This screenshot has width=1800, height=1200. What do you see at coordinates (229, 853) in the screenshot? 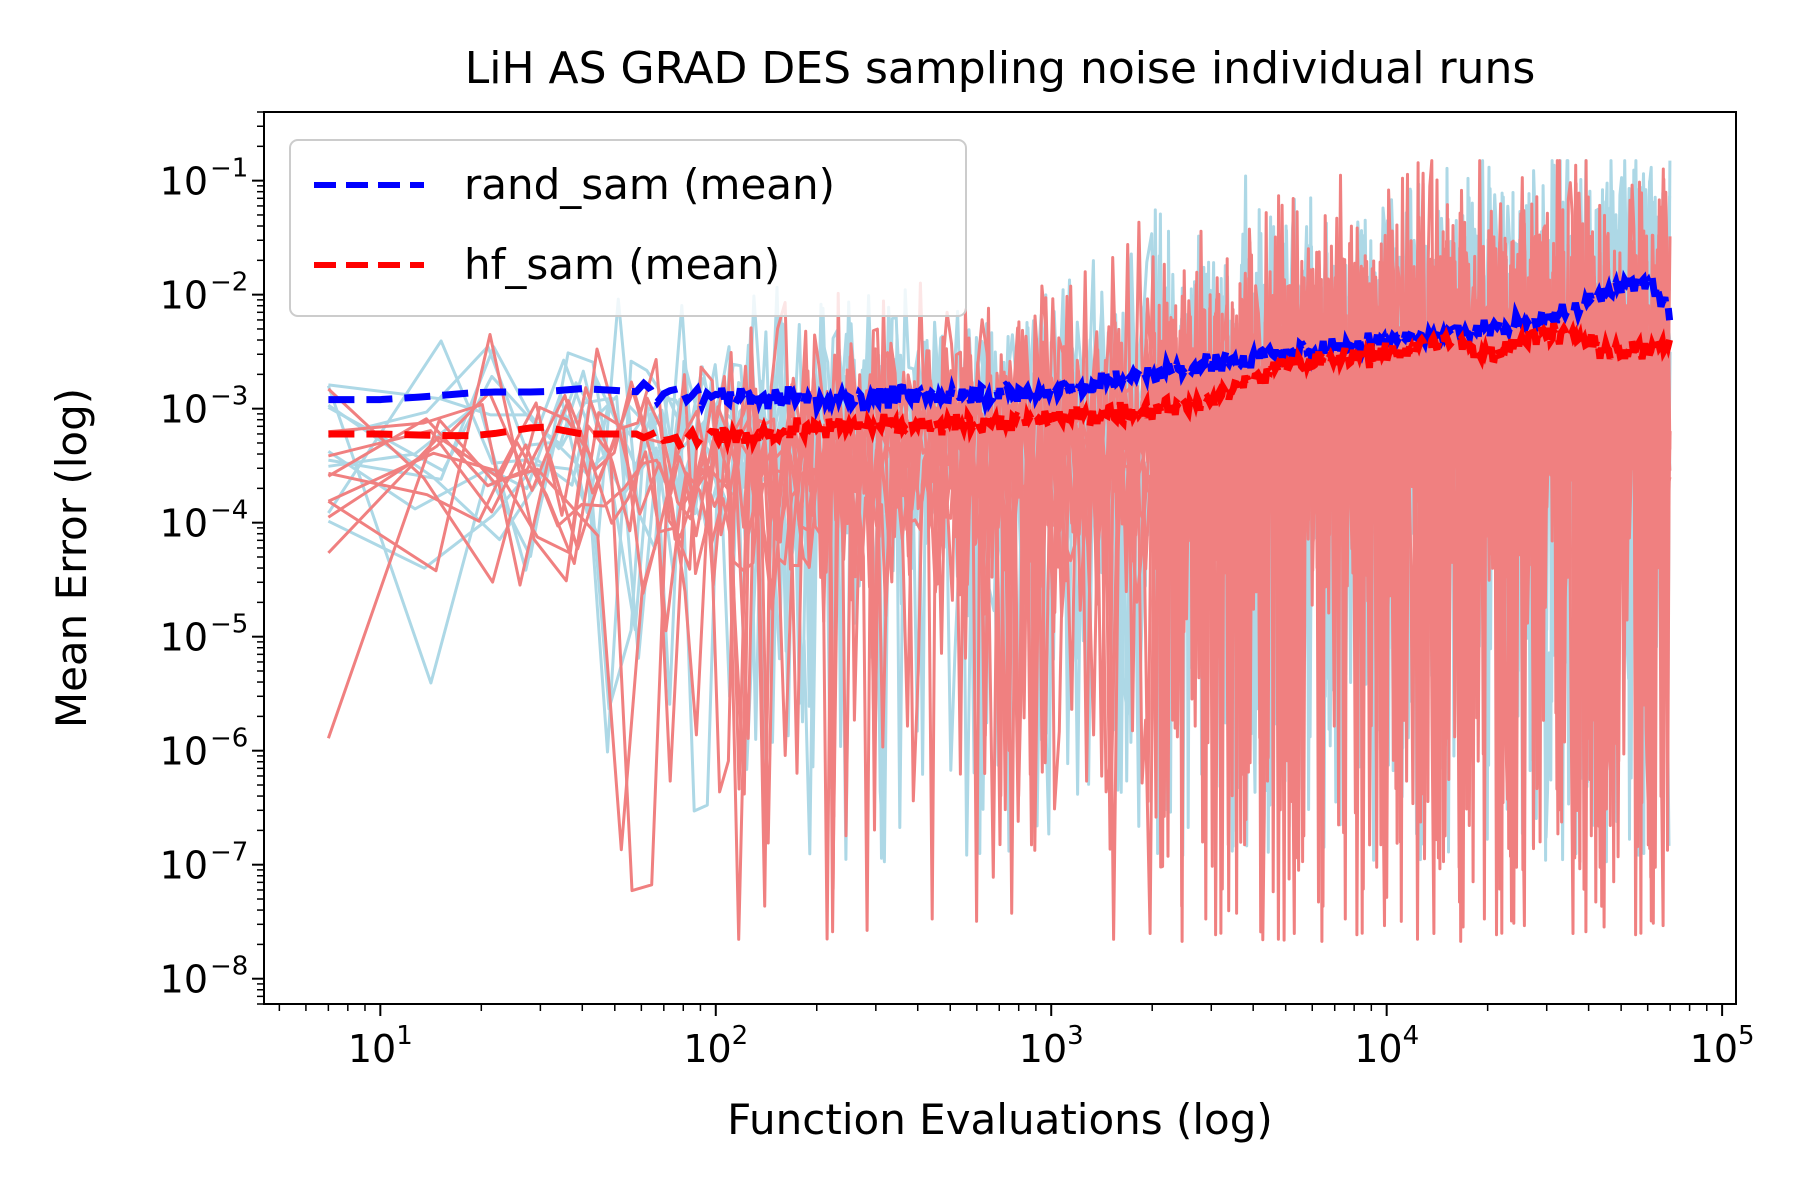
I see `y-tick-exponent: −7` at bounding box center [229, 853].